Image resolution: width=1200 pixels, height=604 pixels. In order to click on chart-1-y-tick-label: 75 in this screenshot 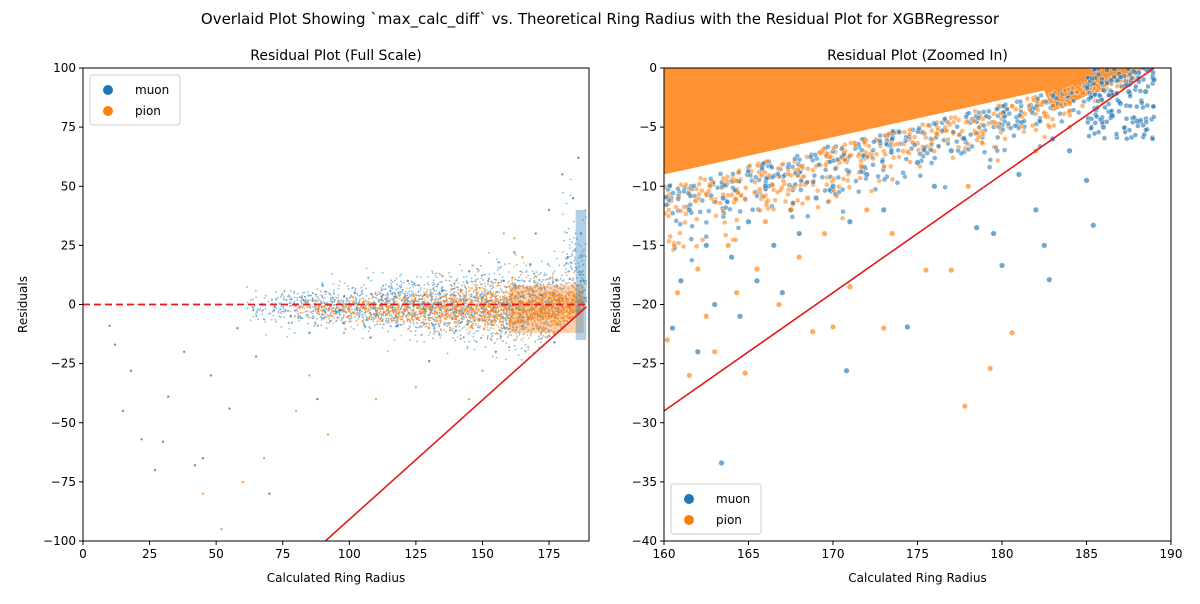, I will do `click(68, 127)`.